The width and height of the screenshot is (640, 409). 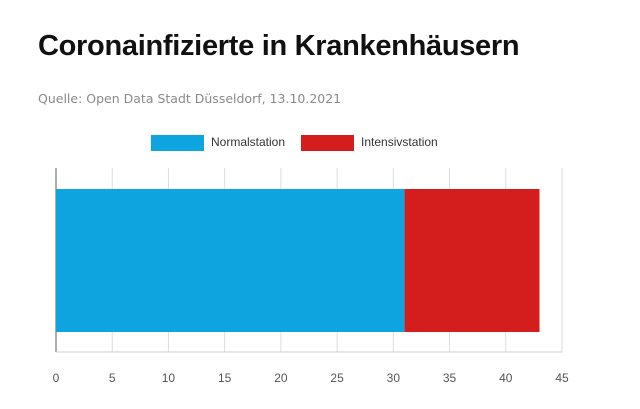 What do you see at coordinates (450, 378) in the screenshot?
I see `x-tick-label: 35` at bounding box center [450, 378].